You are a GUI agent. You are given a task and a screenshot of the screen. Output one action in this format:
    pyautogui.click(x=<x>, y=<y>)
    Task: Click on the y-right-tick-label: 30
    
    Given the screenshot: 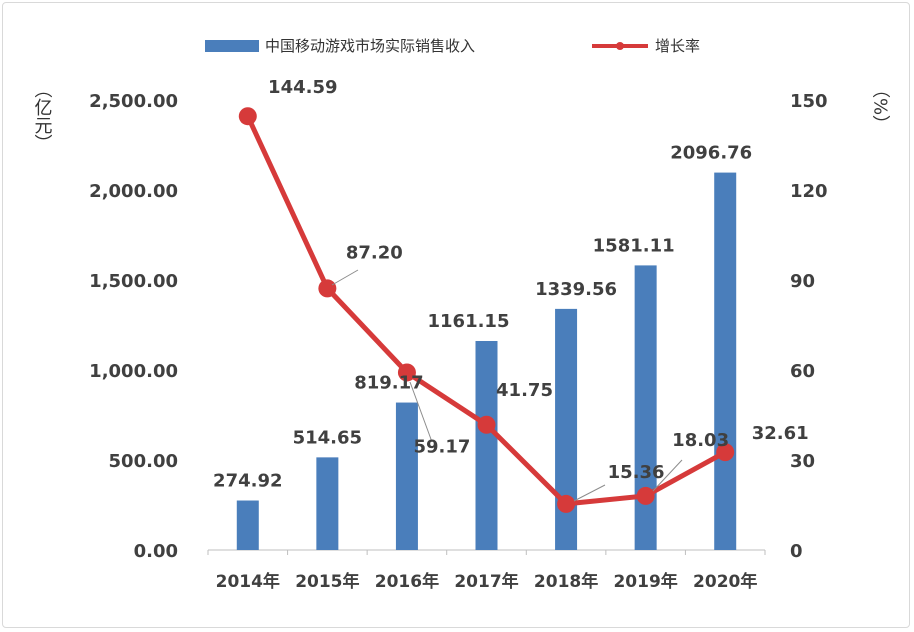 What is the action you would take?
    pyautogui.click(x=802, y=461)
    